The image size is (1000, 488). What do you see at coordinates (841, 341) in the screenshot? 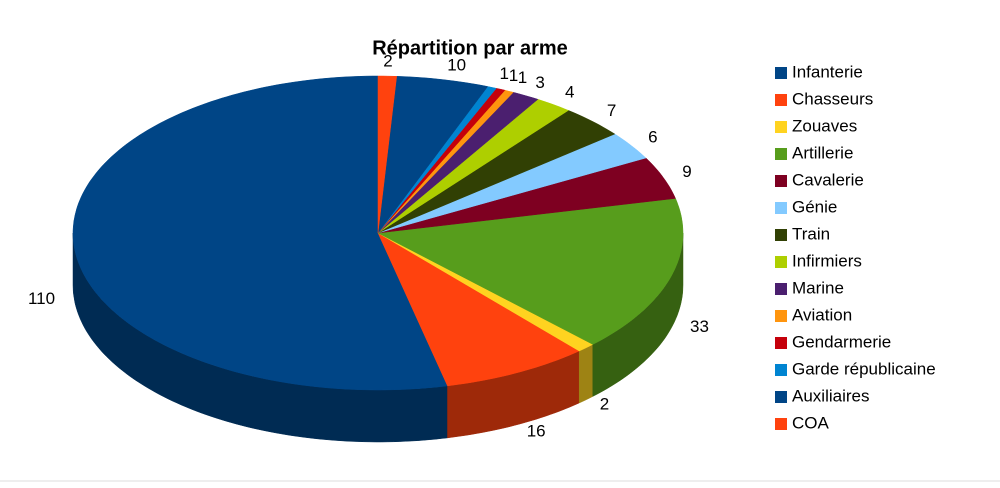
I see `legend-label: Gendarmerie` at bounding box center [841, 341].